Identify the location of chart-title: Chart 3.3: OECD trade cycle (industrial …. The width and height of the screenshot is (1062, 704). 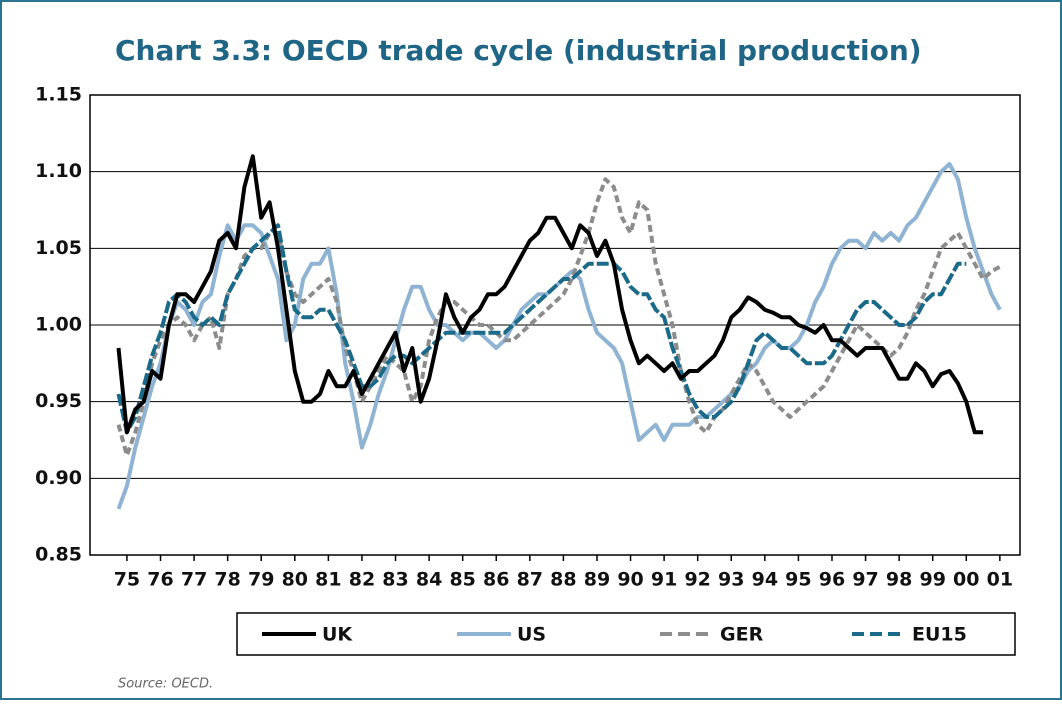
(518, 50).